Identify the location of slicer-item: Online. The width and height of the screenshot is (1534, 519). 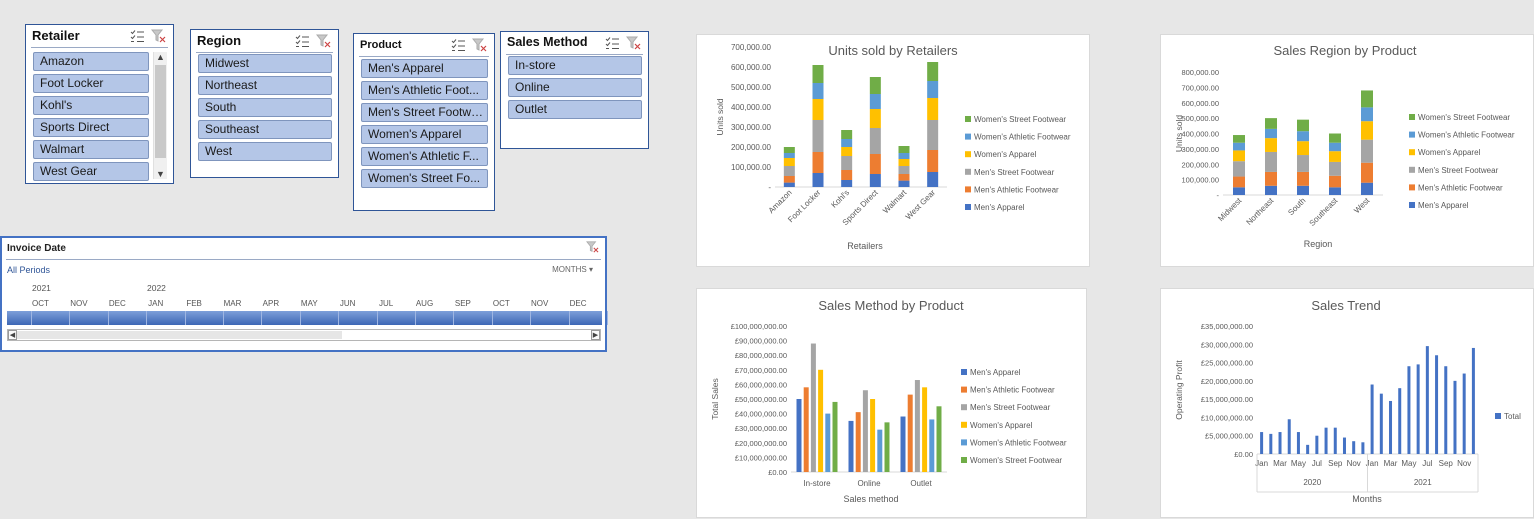
(575, 87).